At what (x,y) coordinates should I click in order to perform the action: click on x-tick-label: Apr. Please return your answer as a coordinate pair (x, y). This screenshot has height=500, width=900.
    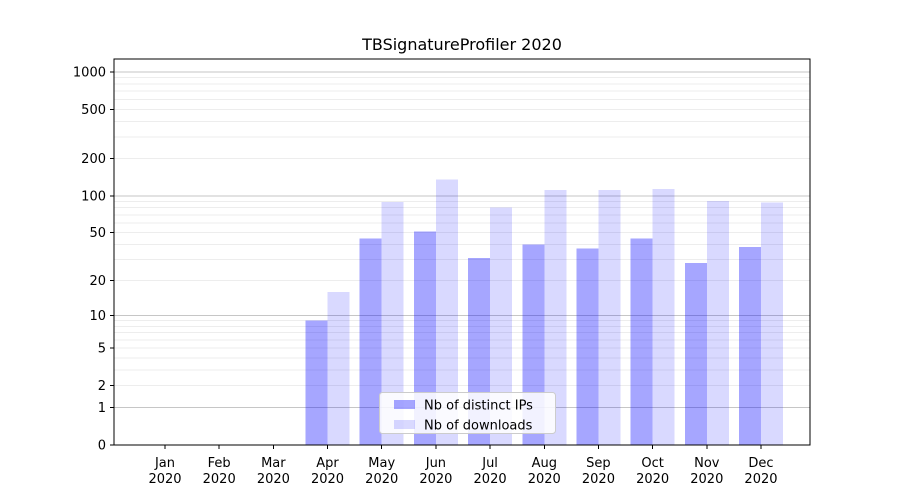
    Looking at the image, I should click on (327, 463).